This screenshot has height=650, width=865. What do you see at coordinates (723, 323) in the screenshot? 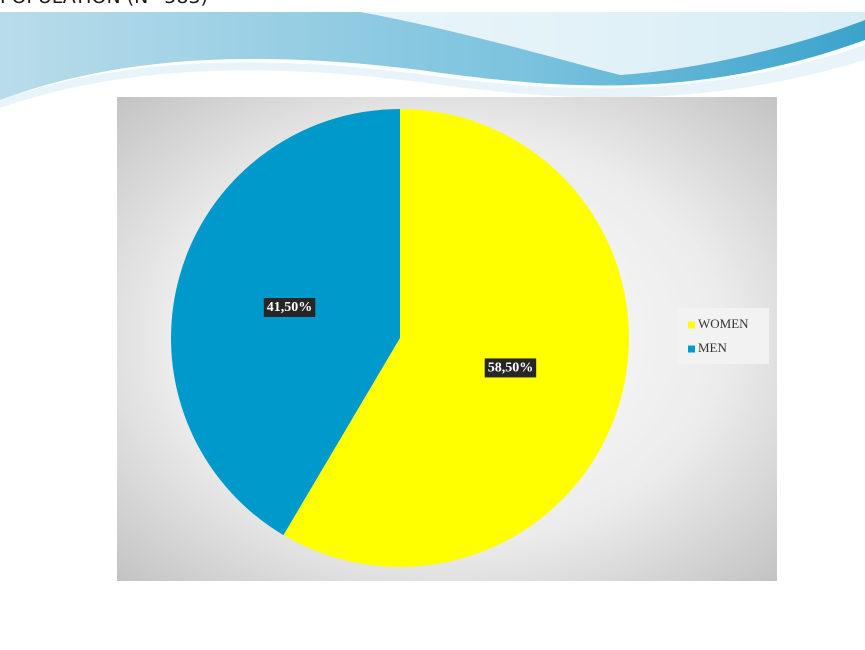
I see `legend-label: WOMEN` at bounding box center [723, 323].